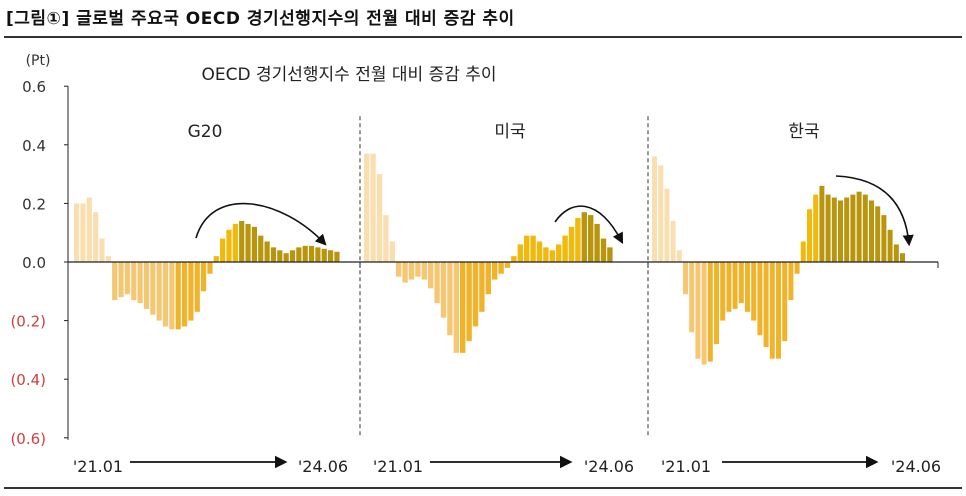  I want to click on y-tick-label: (0.6), so click(28, 439).